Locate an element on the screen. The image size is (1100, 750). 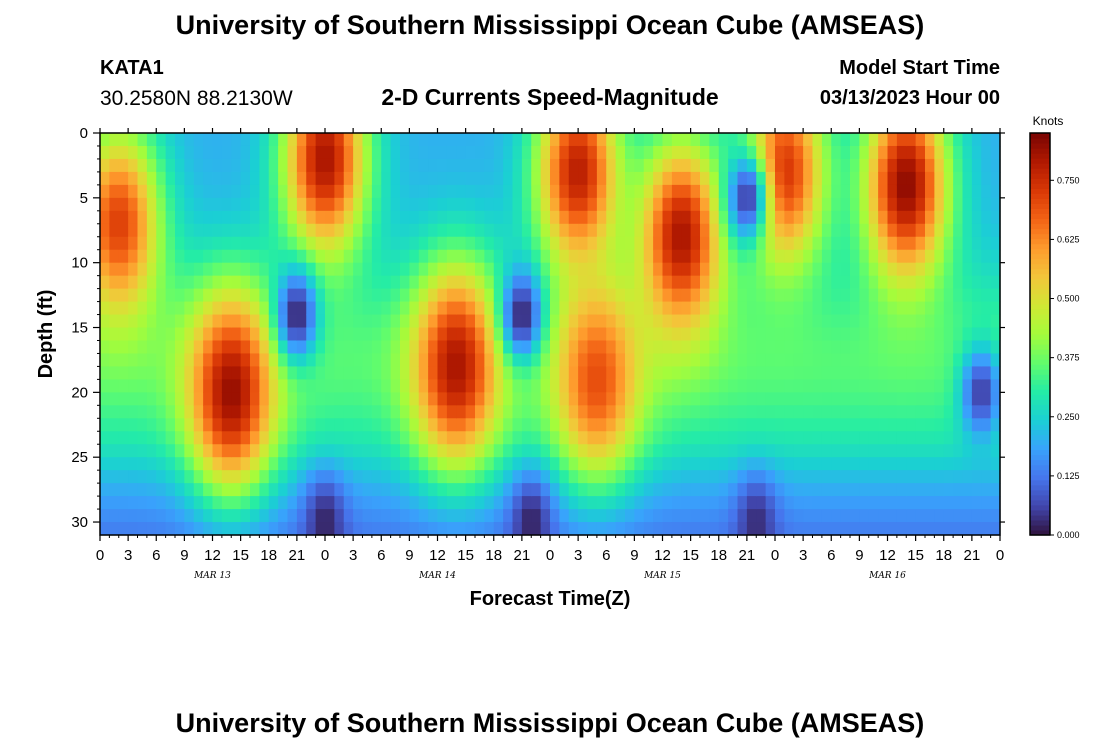
x-tick-label: 12 is located at coordinates (212, 555).